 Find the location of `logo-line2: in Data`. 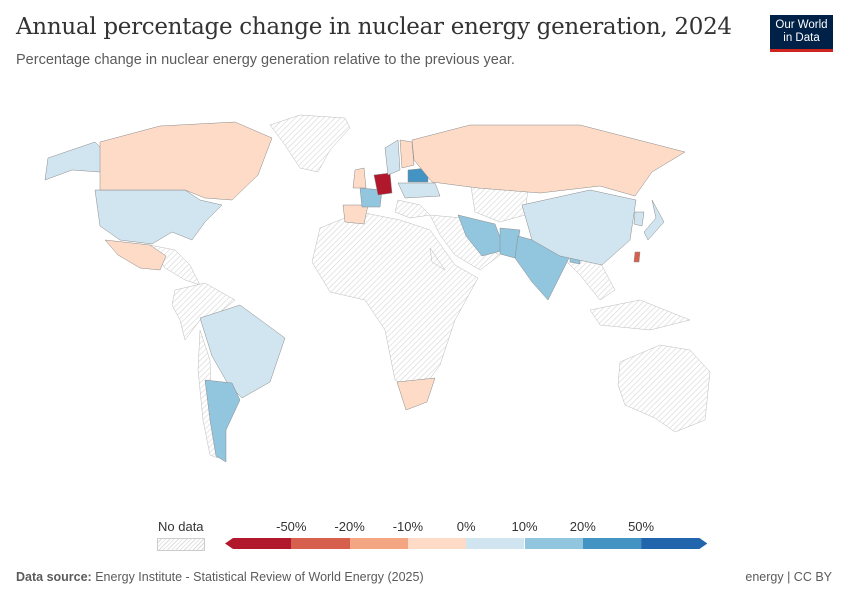

logo-line2: in Data is located at coordinates (801, 38).